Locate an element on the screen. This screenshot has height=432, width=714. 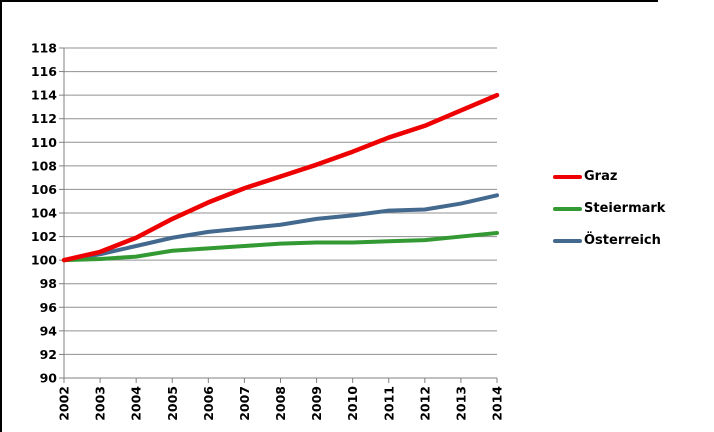
legend-label: Steiermark is located at coordinates (625, 208).